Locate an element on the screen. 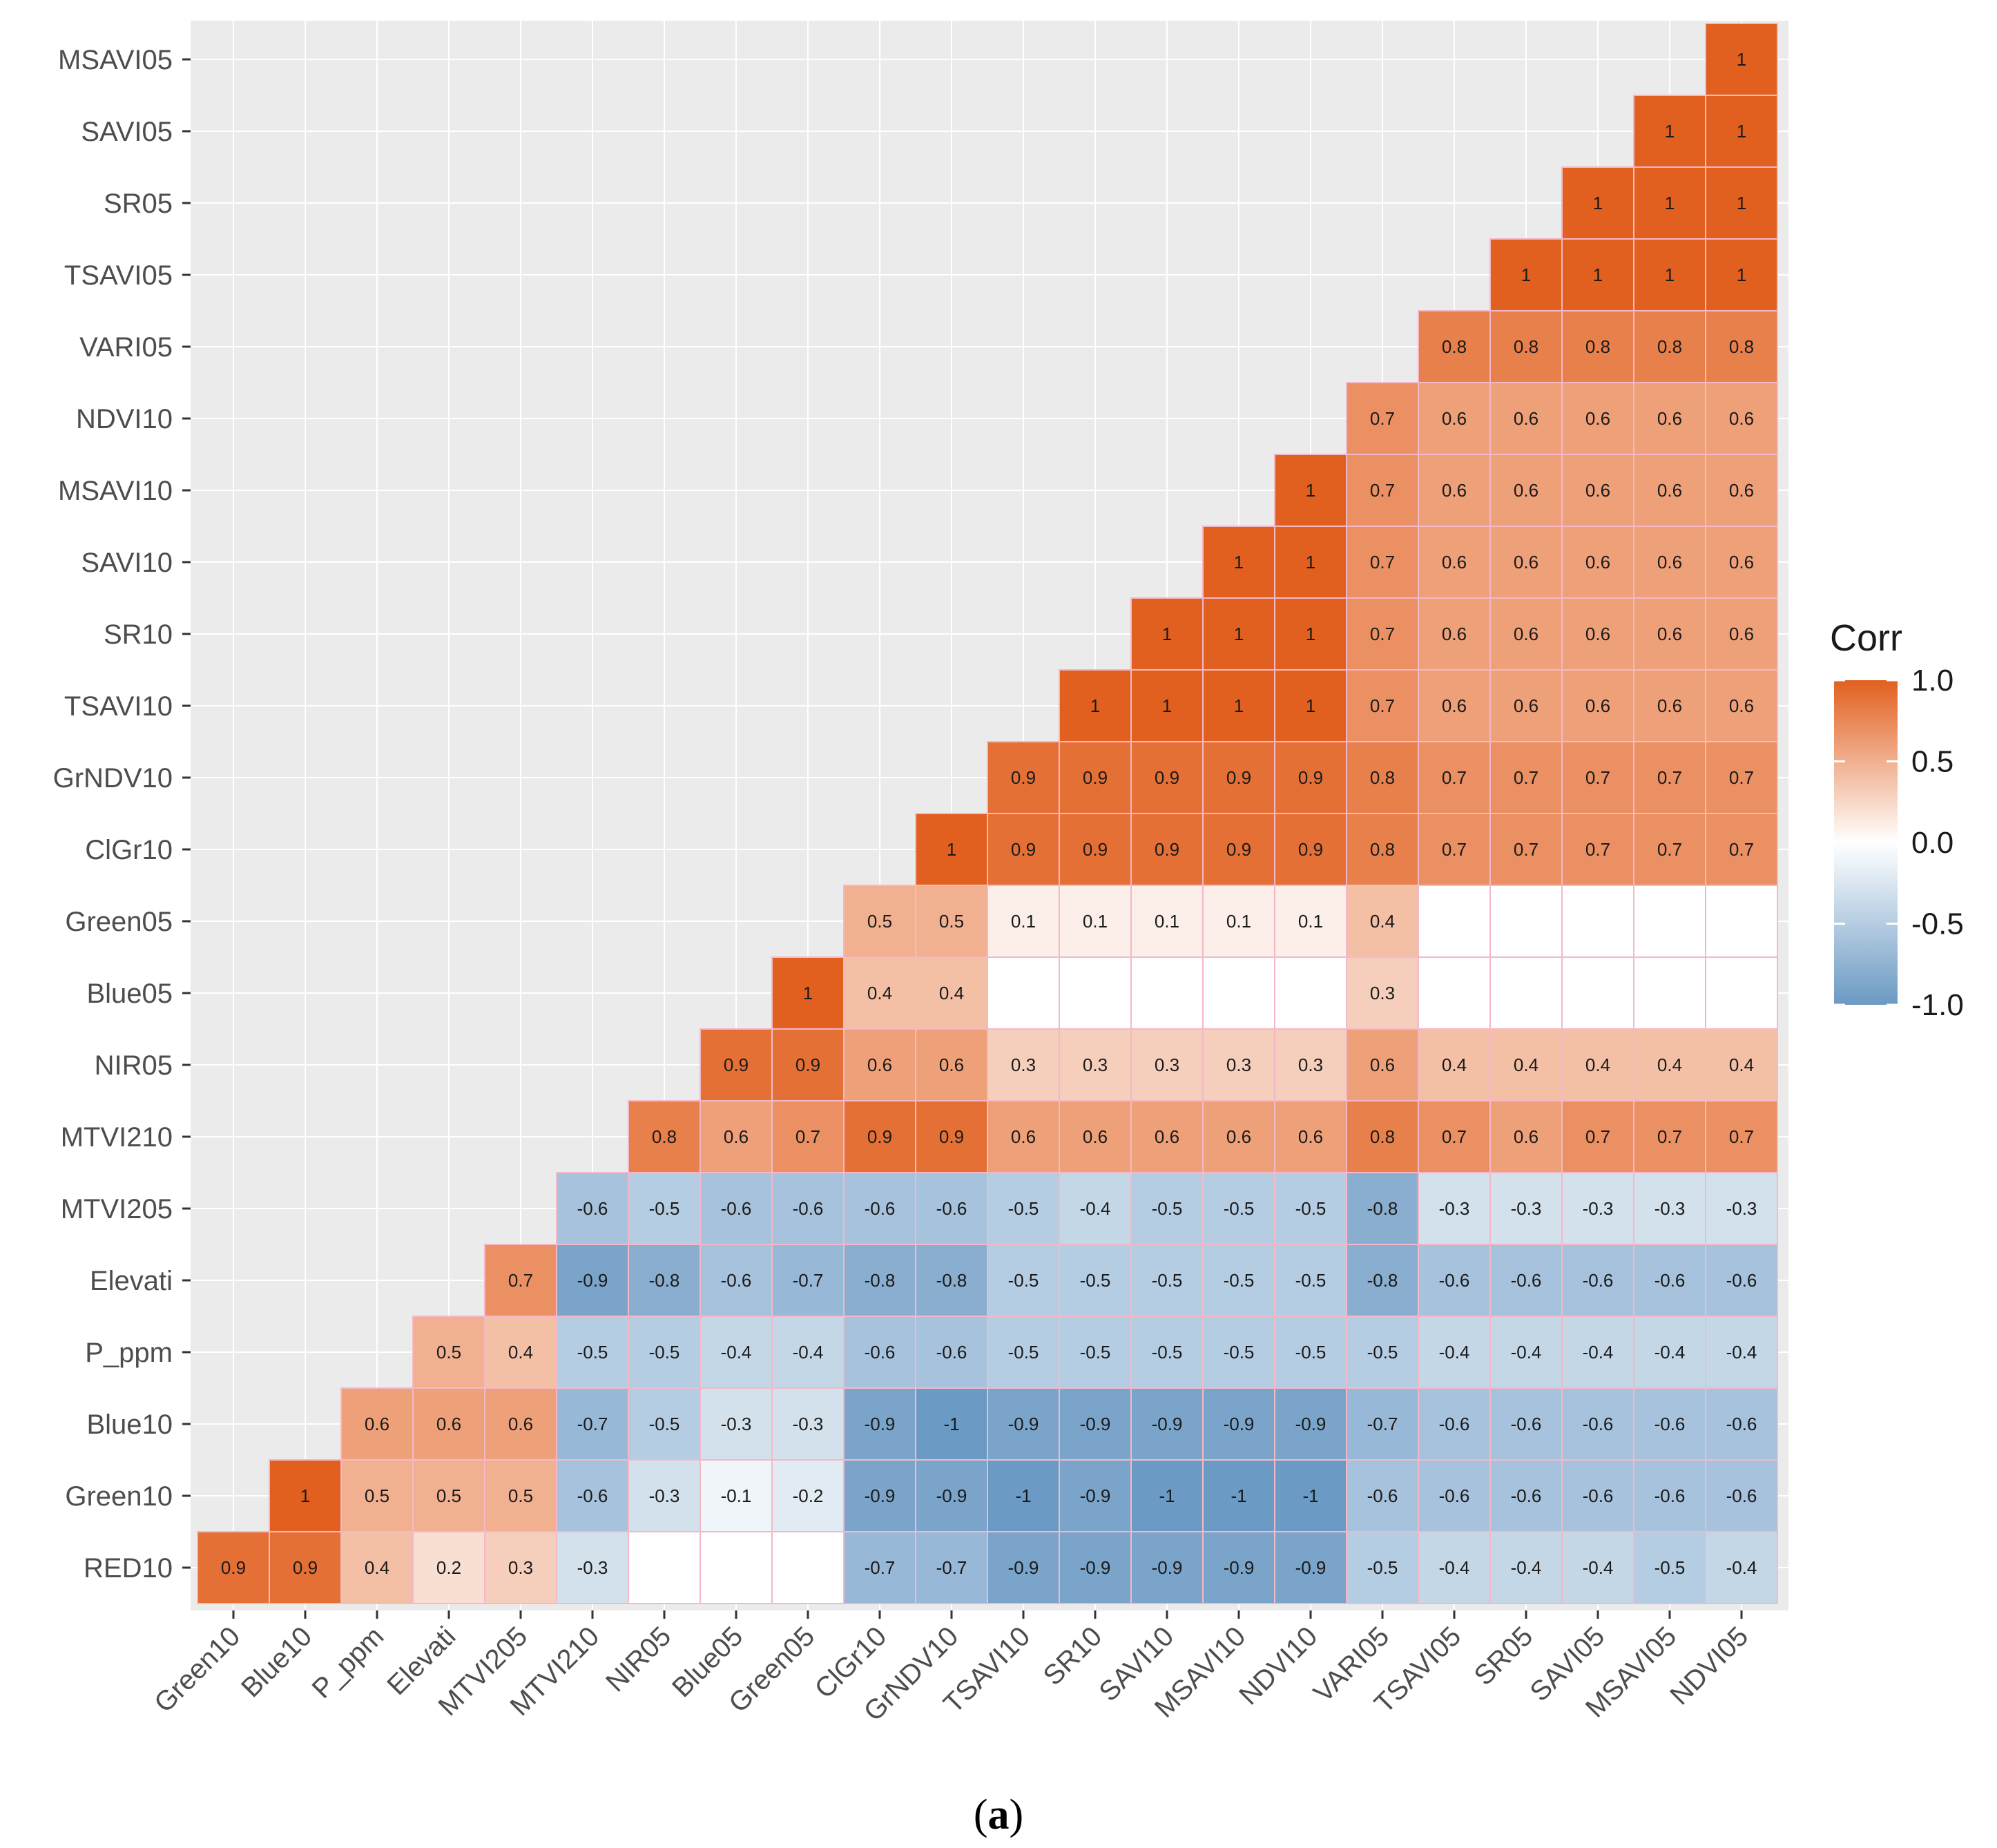  cell-value-label: -0.3 is located at coordinates (1670, 1208).